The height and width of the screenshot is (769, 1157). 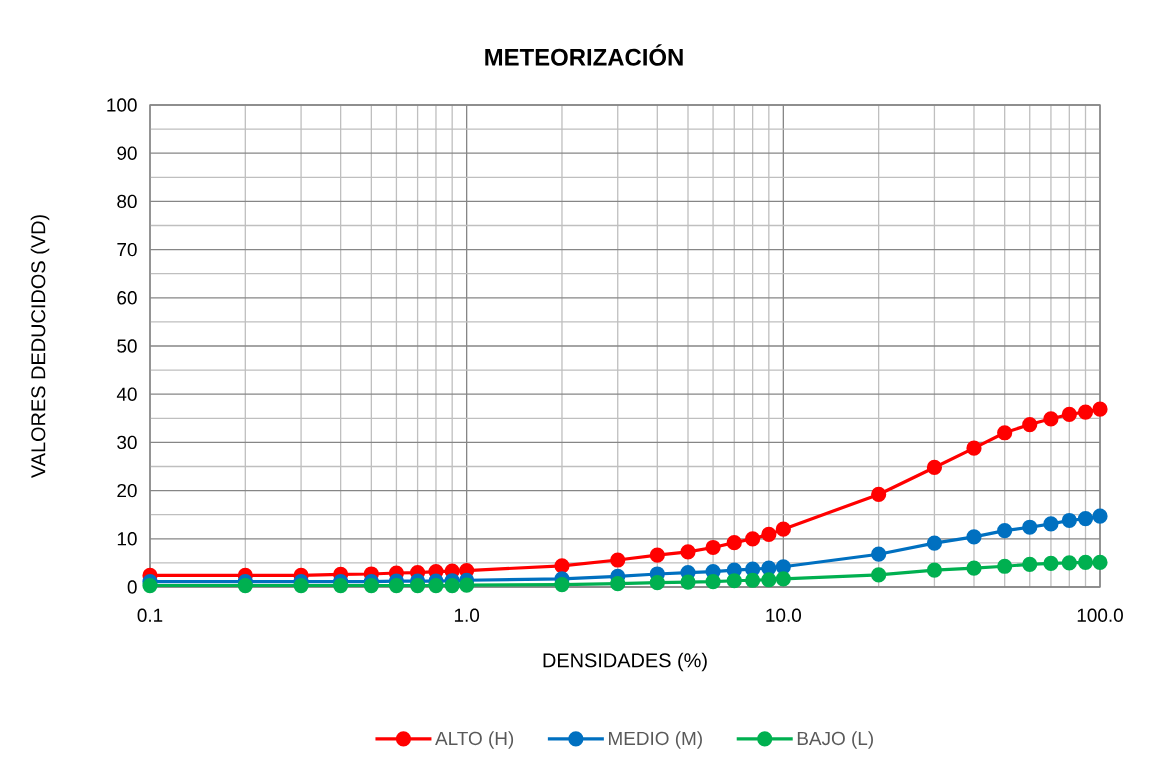 I want to click on y-tick-label: 10, so click(x=127, y=539).